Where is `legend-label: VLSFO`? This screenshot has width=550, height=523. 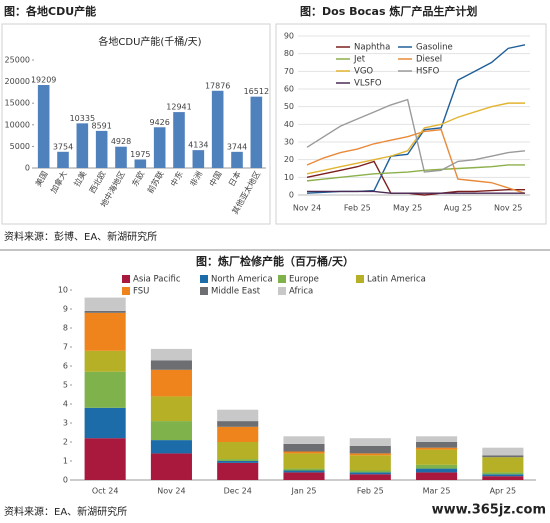
legend-label: VLSFO is located at coordinates (368, 84).